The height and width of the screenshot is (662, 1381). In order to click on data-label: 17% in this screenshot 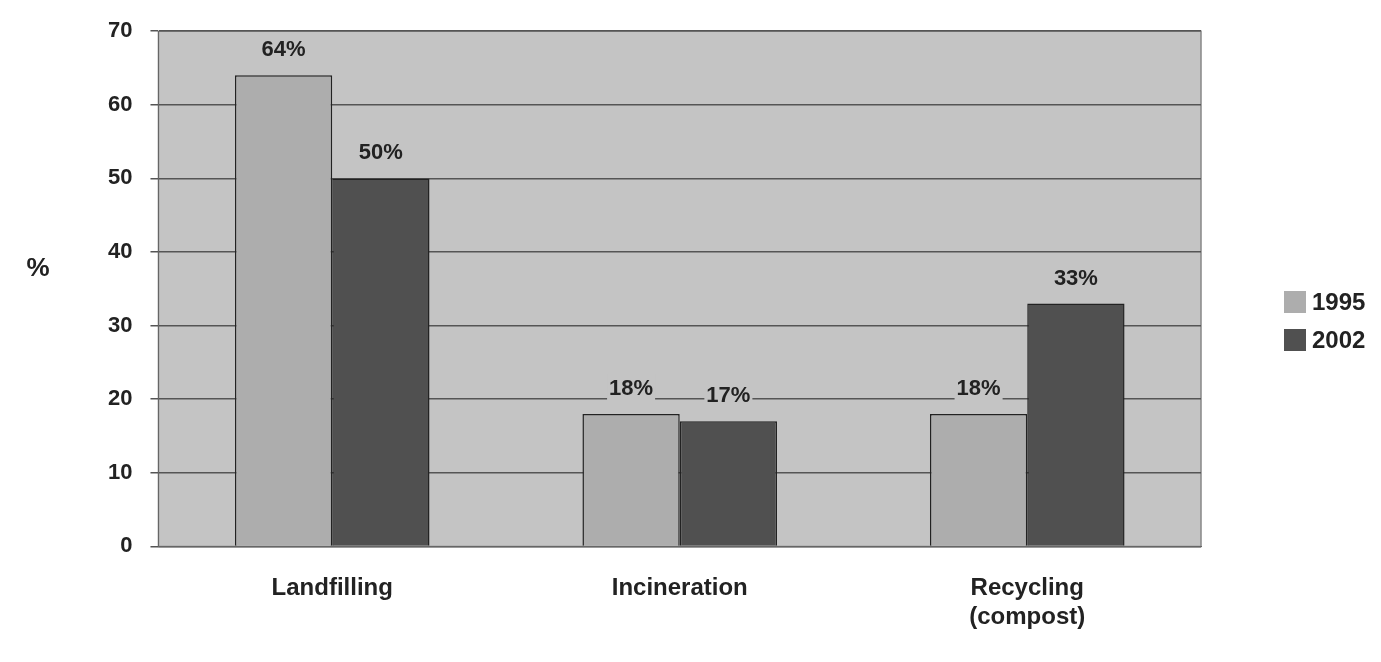, I will do `click(728, 395)`.